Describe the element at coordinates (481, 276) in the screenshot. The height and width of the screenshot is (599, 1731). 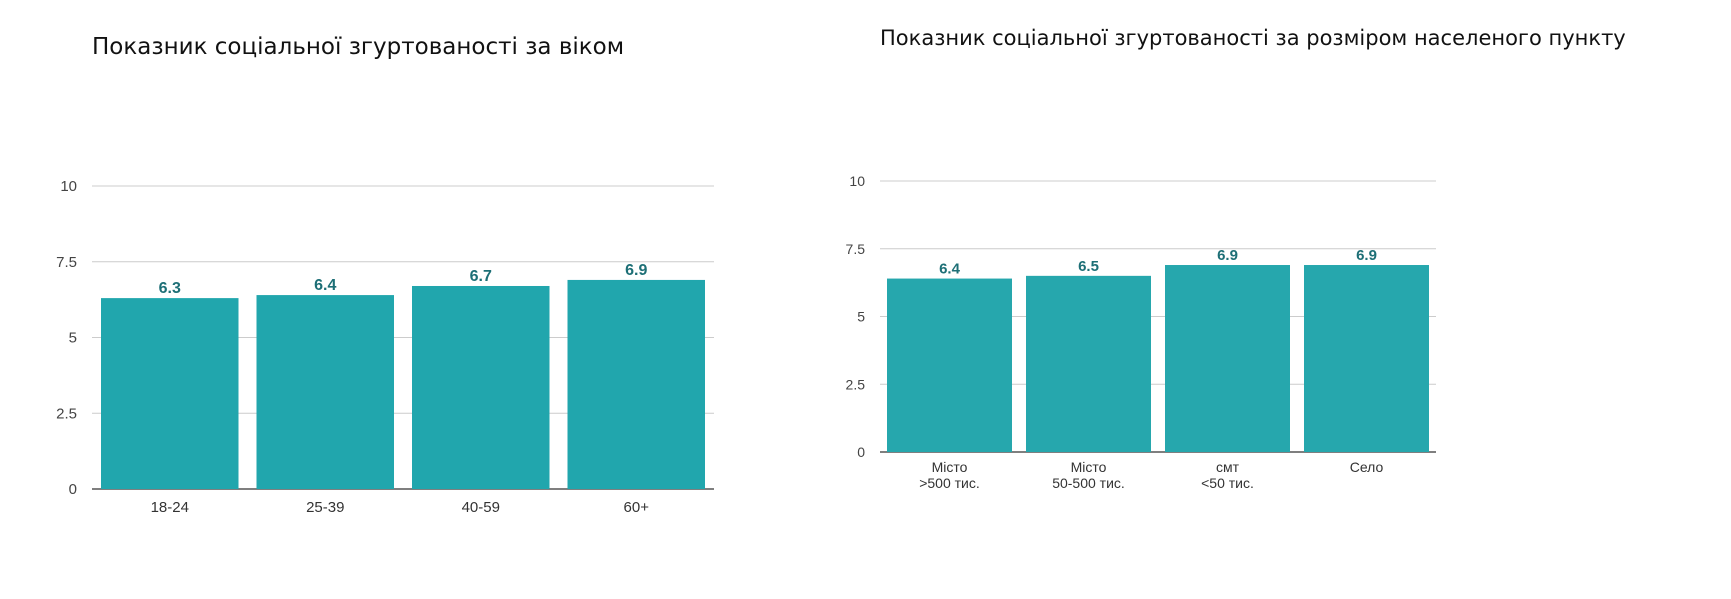
I see `data-label-age-2: 6.7` at that location.